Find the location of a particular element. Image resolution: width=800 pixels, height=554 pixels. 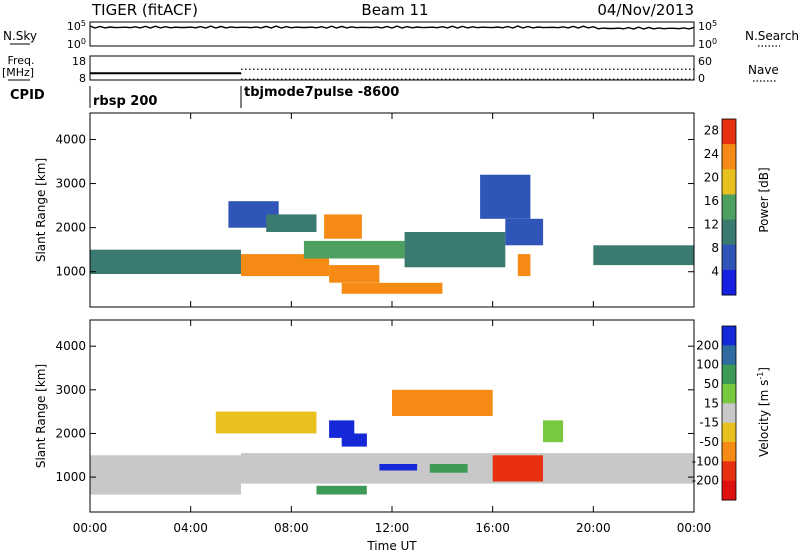

freq-label-line1: Freq. is located at coordinates (20, 60).